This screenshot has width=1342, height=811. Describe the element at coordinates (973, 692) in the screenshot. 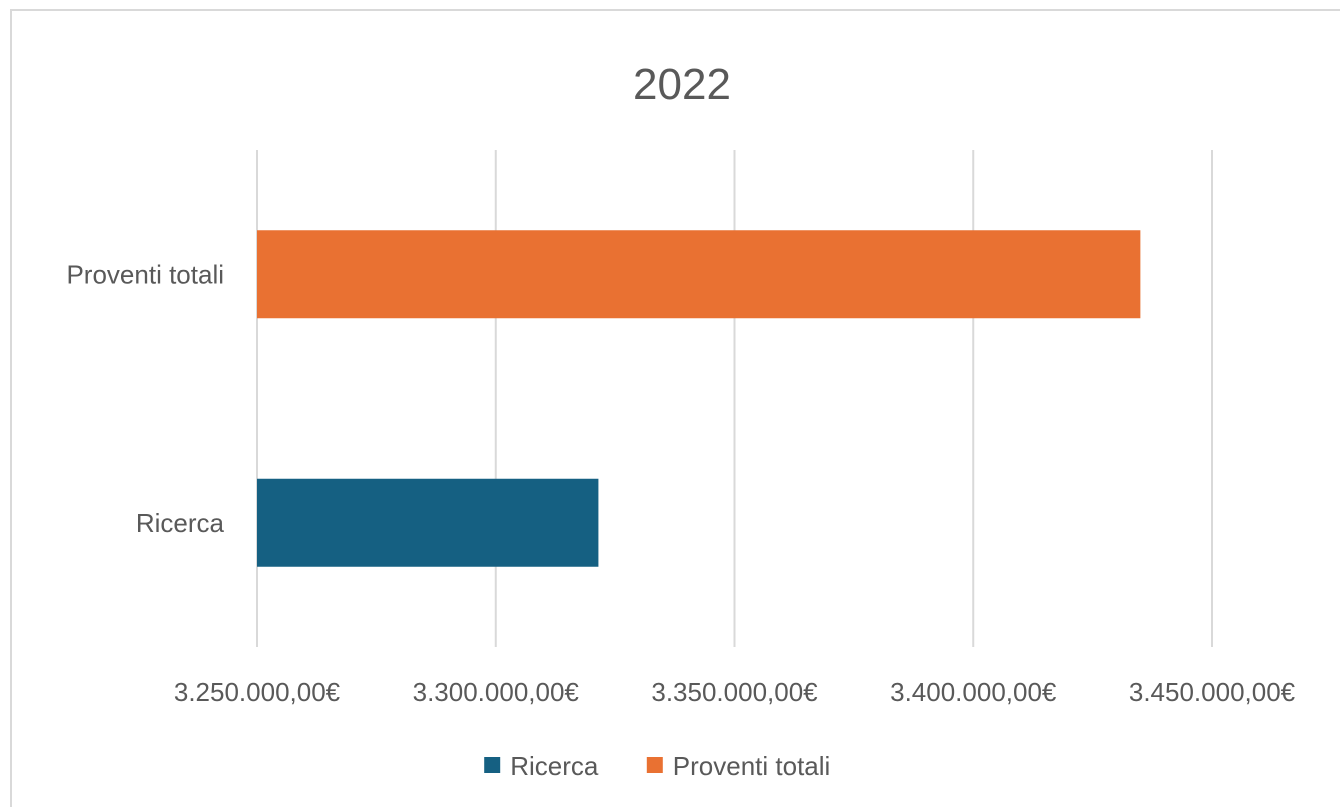

I see `x-tick-label: 3.400.000,00€` at that location.